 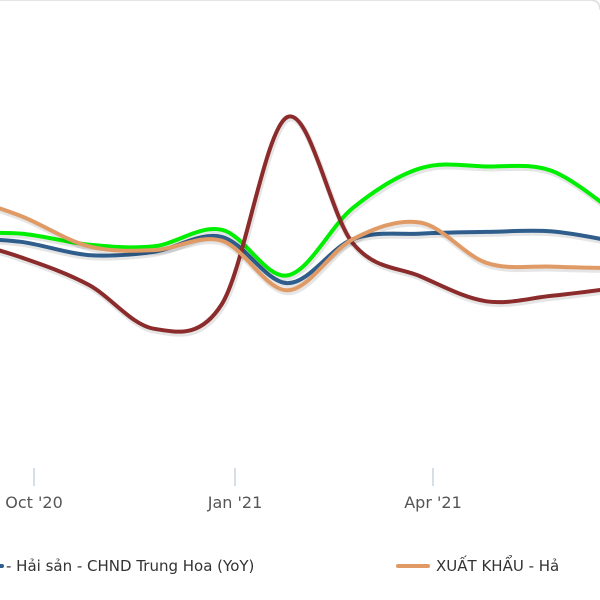 I want to click on x-tick-label-oct-20: Oct '20, so click(x=34, y=502).